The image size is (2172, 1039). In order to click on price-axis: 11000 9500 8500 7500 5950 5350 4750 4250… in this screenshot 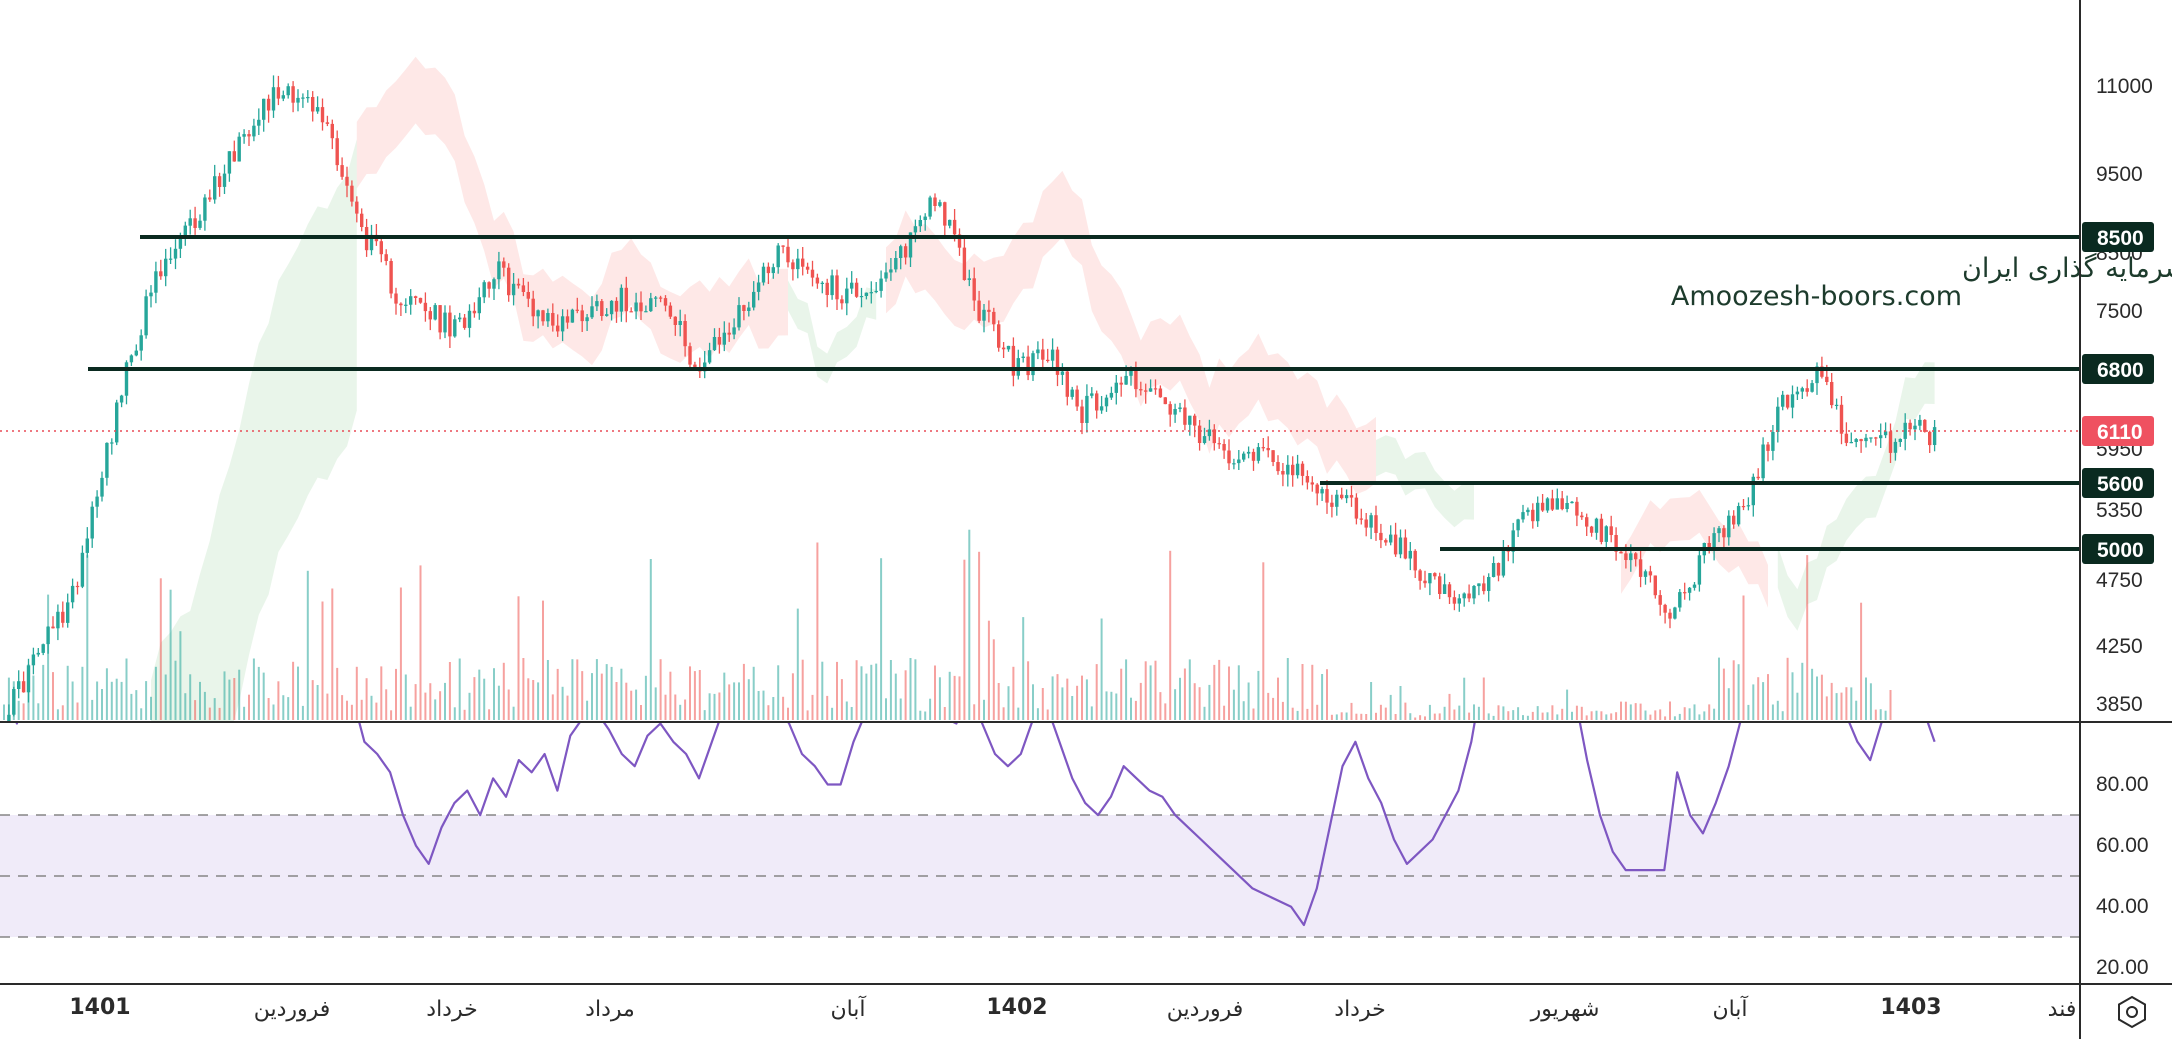, I will do `click(2124, 395)`.